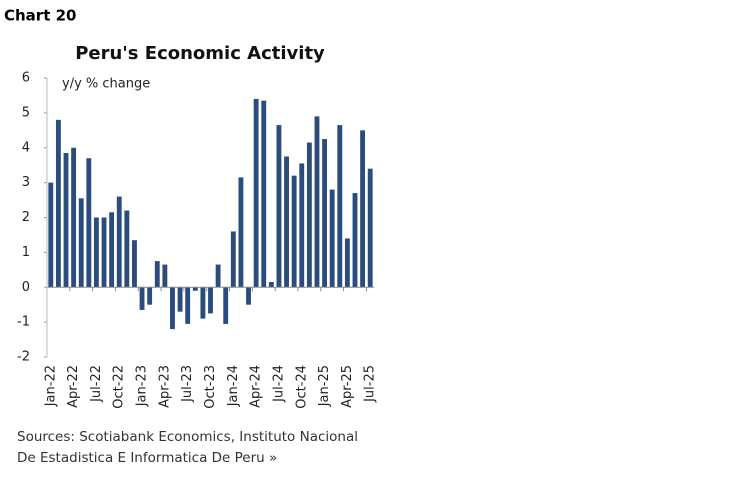  What do you see at coordinates (26, 78) in the screenshot?
I see `y-tick-label: 6` at bounding box center [26, 78].